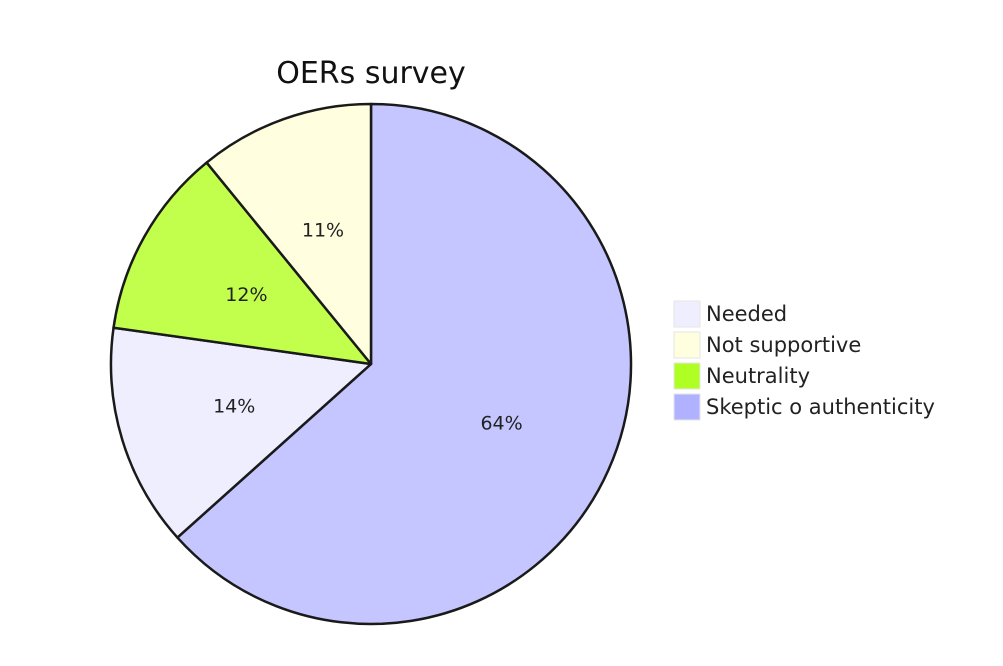  What do you see at coordinates (820, 407) in the screenshot?
I see `legend-label: Skeptic o authenticity` at bounding box center [820, 407].